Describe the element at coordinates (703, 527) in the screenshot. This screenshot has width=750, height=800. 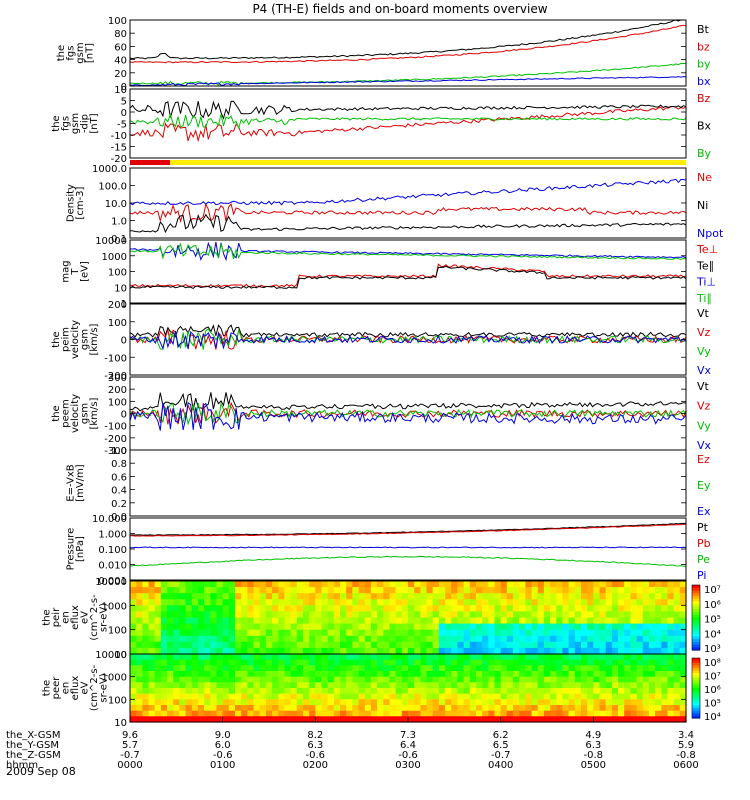
I see `legend-entry: Pt` at that location.